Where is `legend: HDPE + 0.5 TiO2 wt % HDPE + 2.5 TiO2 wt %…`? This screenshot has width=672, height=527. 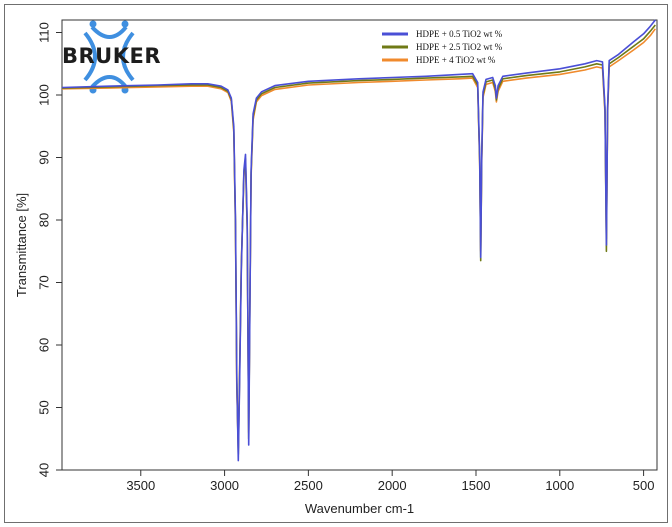
legend: HDPE + 0.5 TiO2 wt % HDPE + 2.5 TiO2 wt %… is located at coordinates (442, 47).